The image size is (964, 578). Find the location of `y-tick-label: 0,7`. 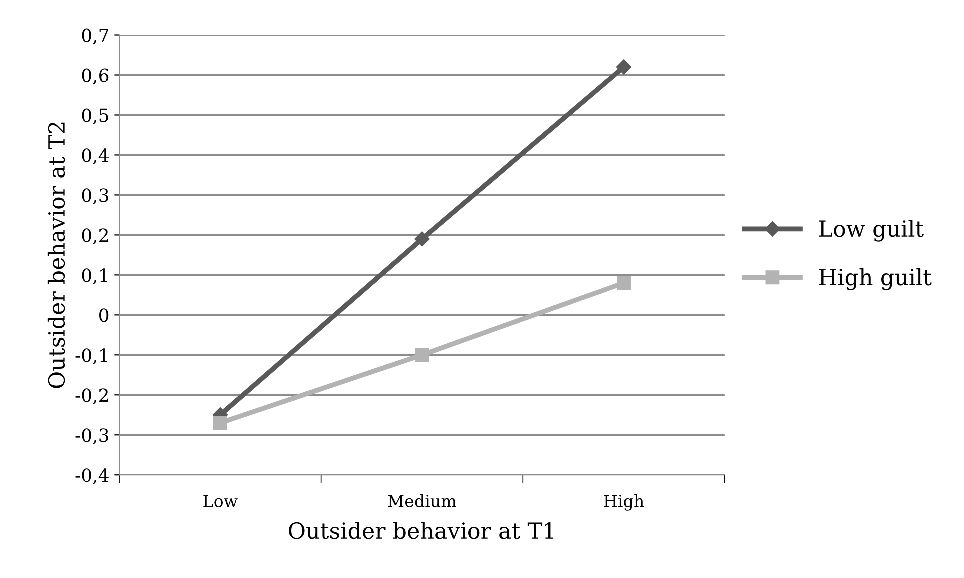

y-tick-label: 0,7 is located at coordinates (95, 36).